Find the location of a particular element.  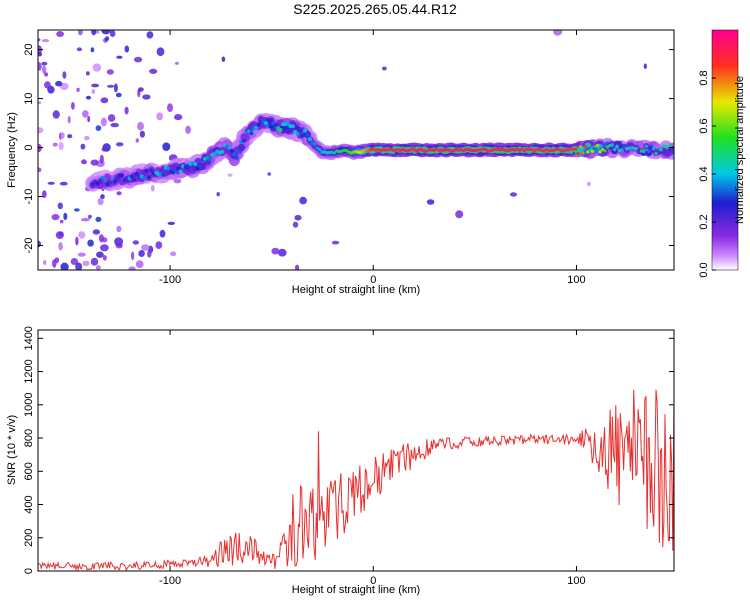

snr-ytick-label: 0 is located at coordinates (29, 571).